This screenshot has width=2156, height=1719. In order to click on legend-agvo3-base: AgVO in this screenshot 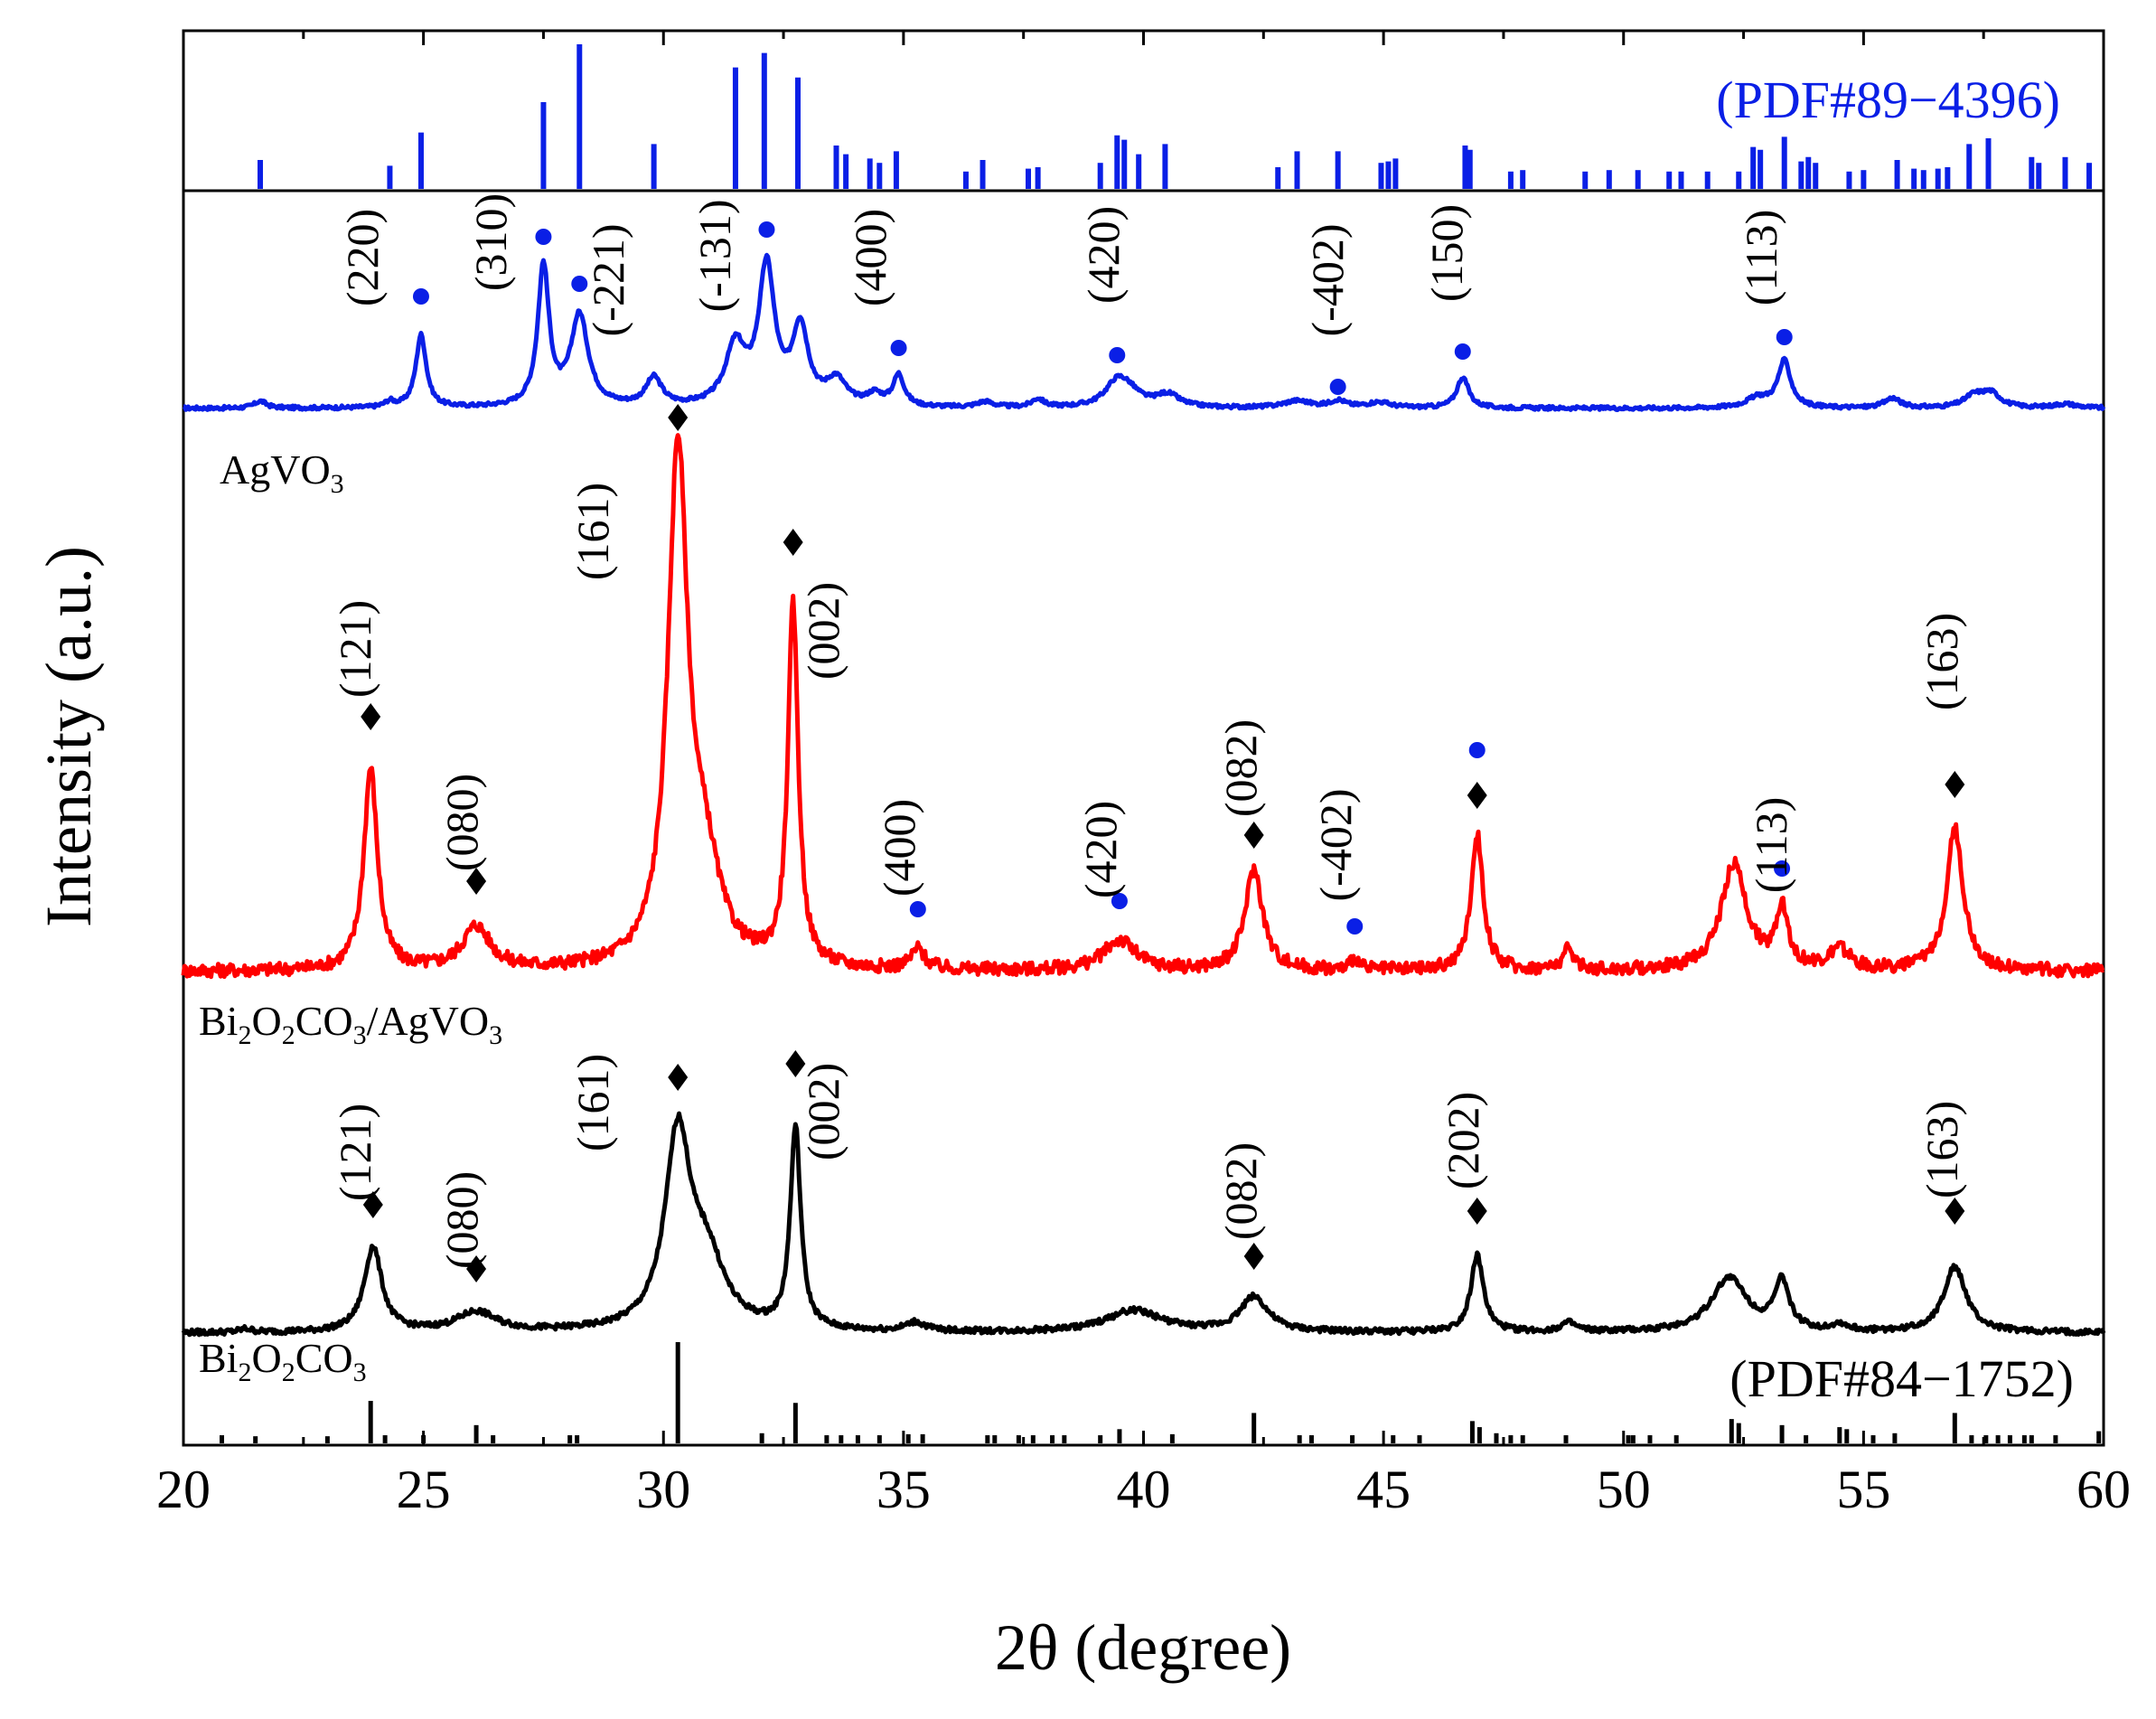, I will do `click(275, 470)`.